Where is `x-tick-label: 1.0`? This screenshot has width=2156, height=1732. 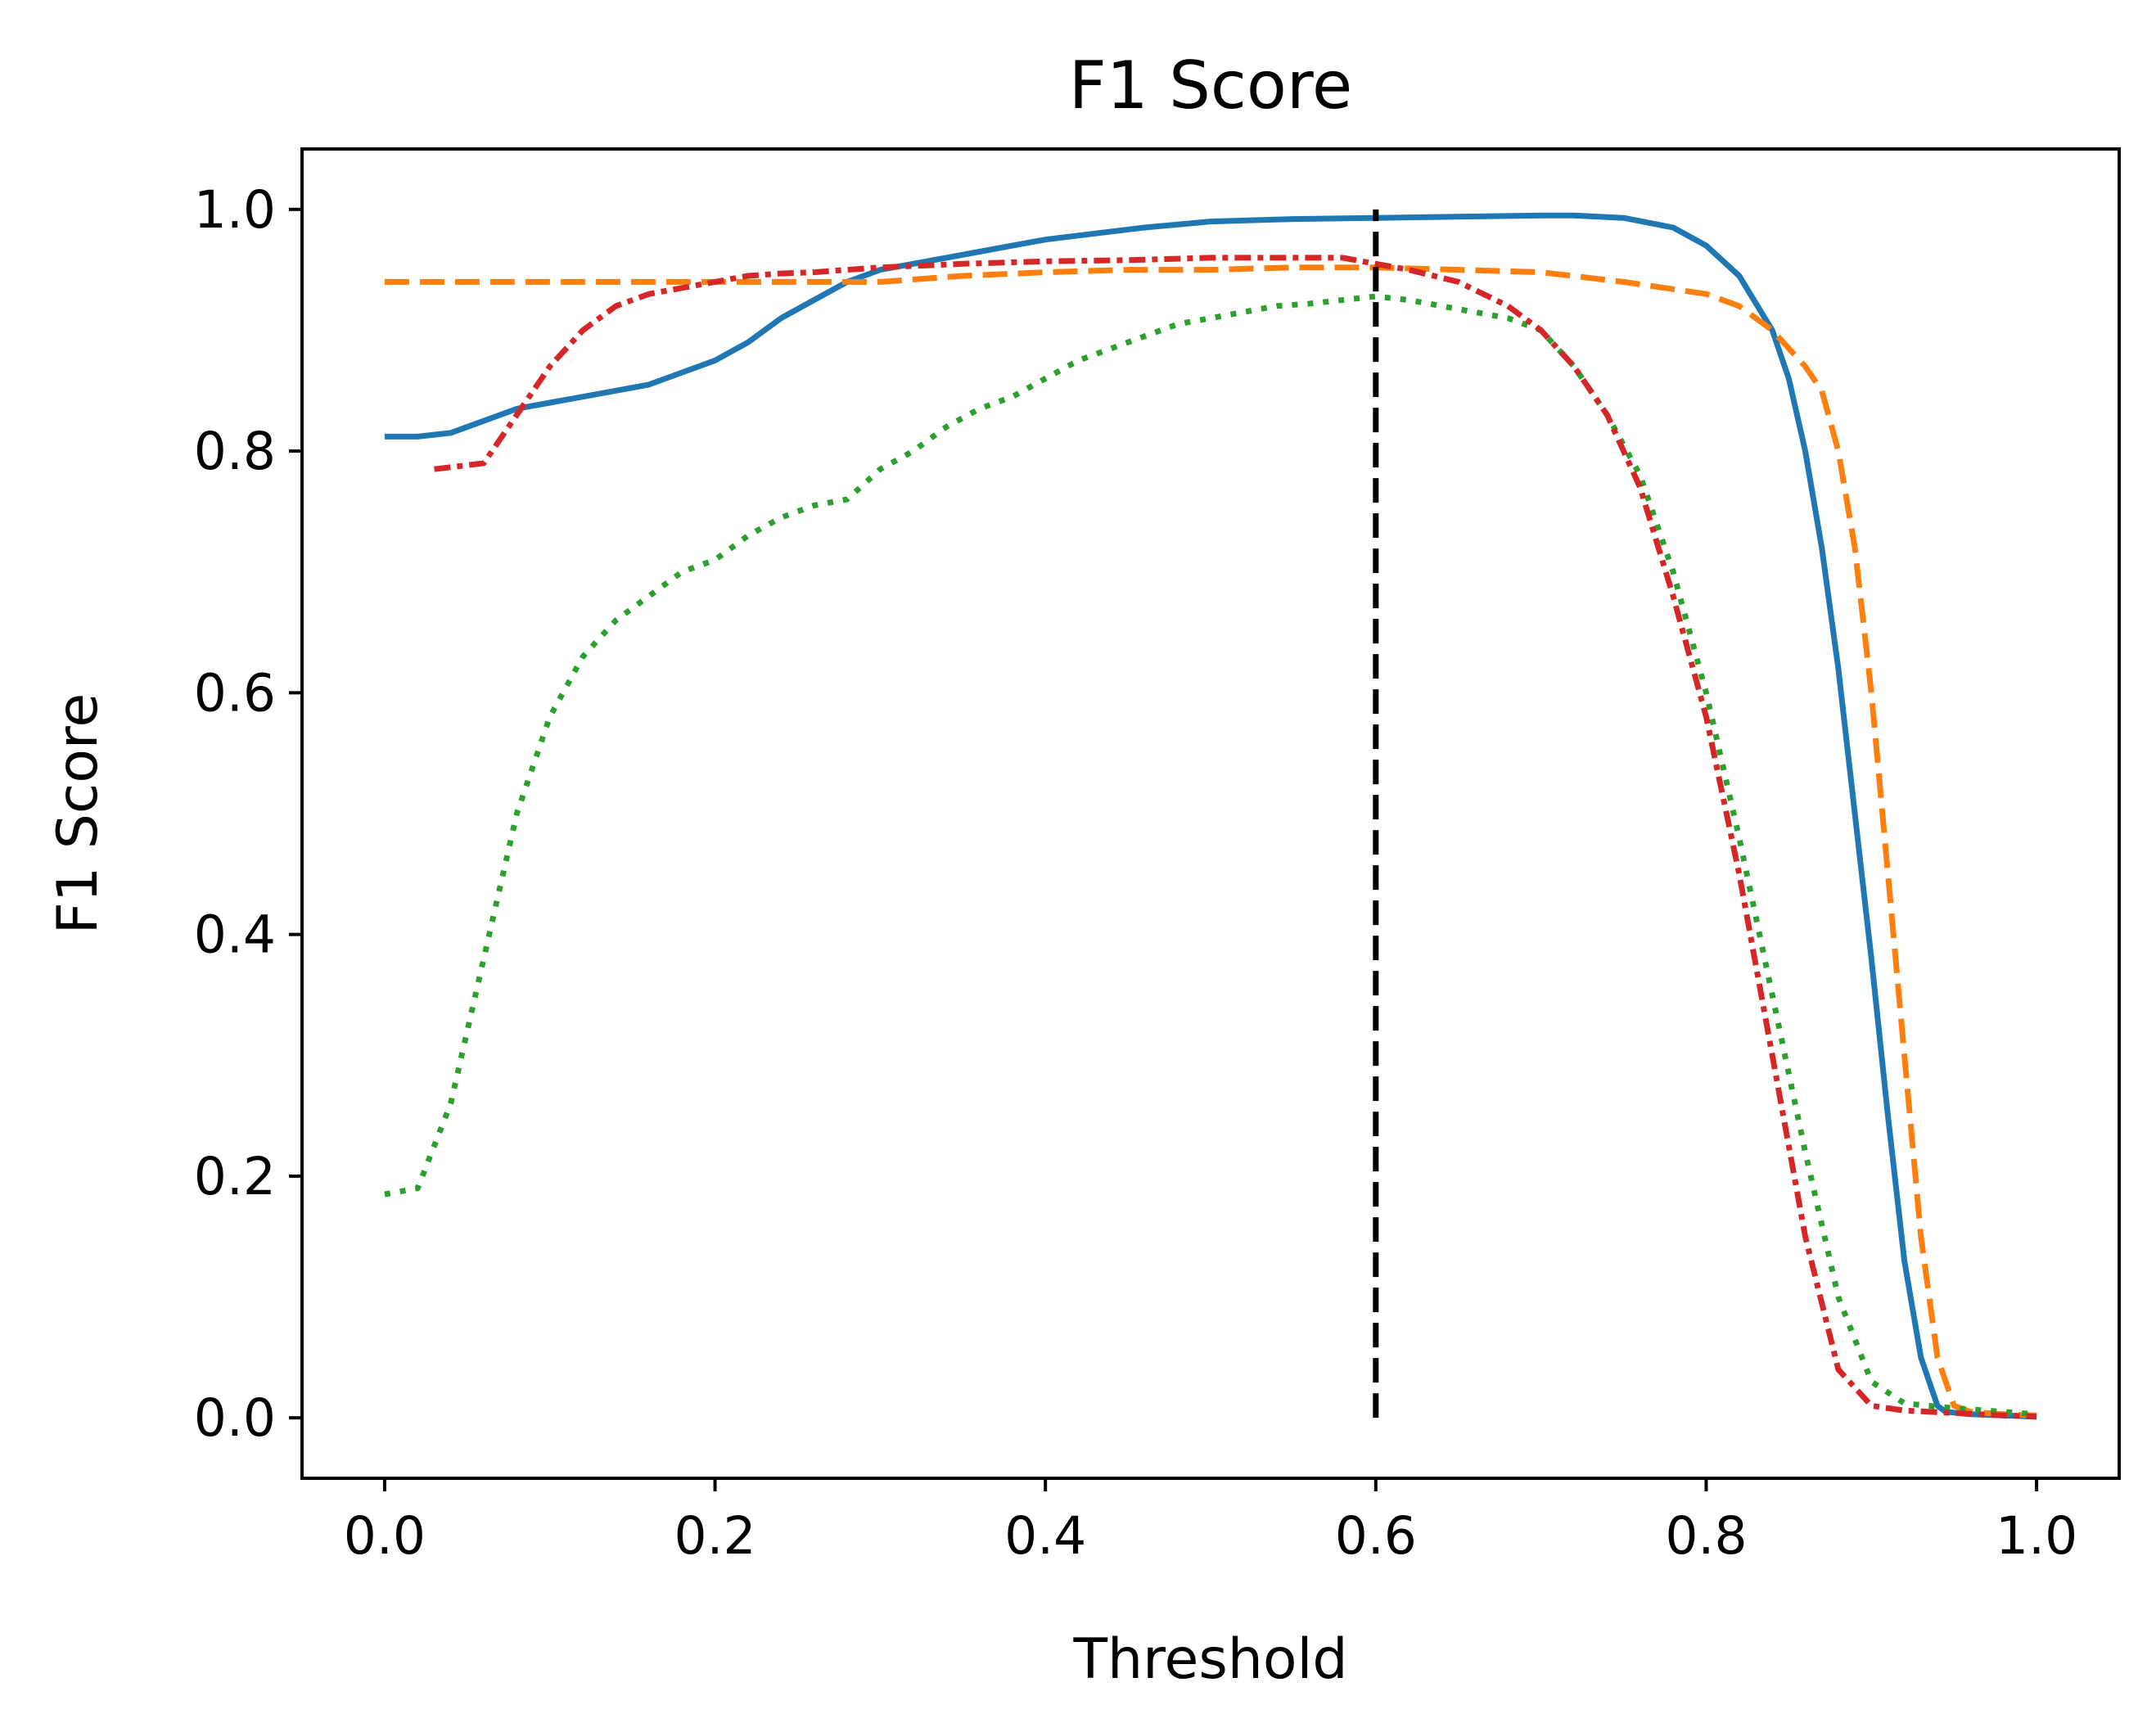 x-tick-label: 1.0 is located at coordinates (2037, 1536).